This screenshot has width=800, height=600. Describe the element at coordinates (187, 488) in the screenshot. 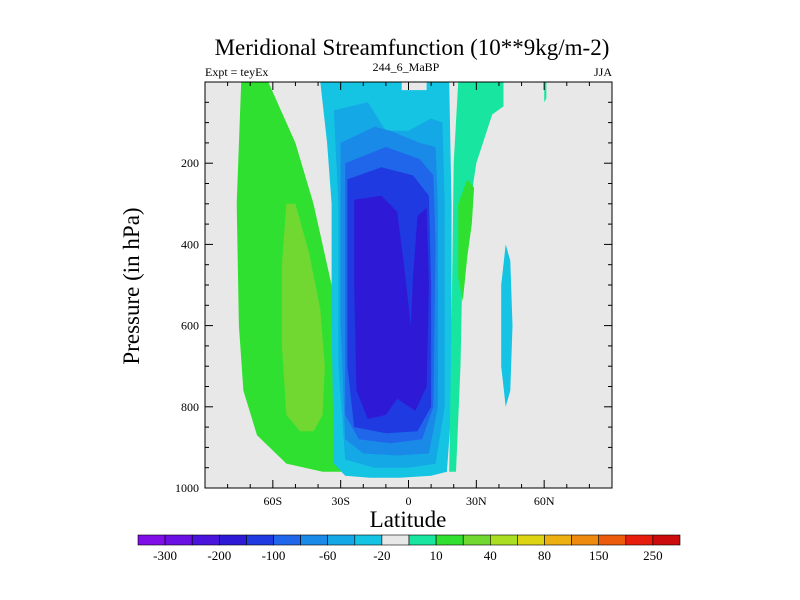

I see `y-tick-label: 1000` at that location.